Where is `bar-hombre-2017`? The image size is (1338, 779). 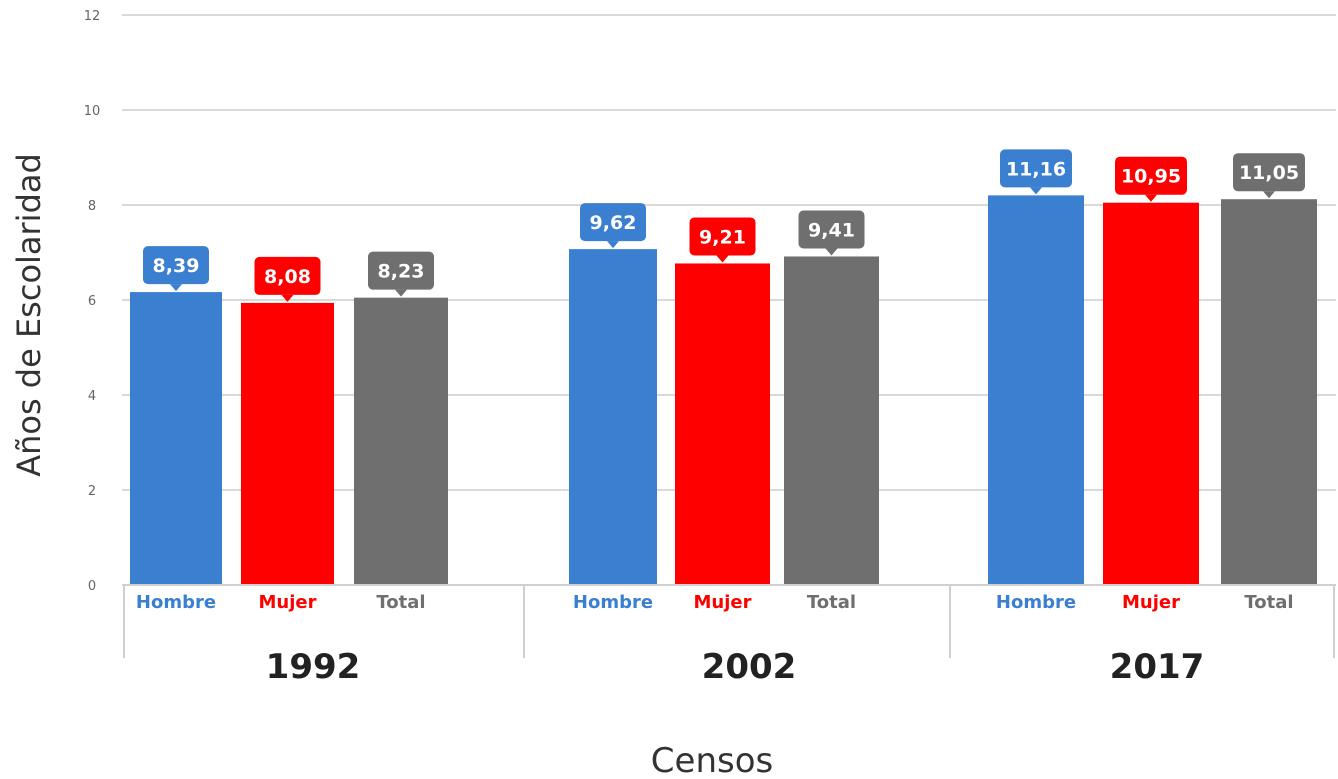 bar-hombre-2017 is located at coordinates (1036, 390).